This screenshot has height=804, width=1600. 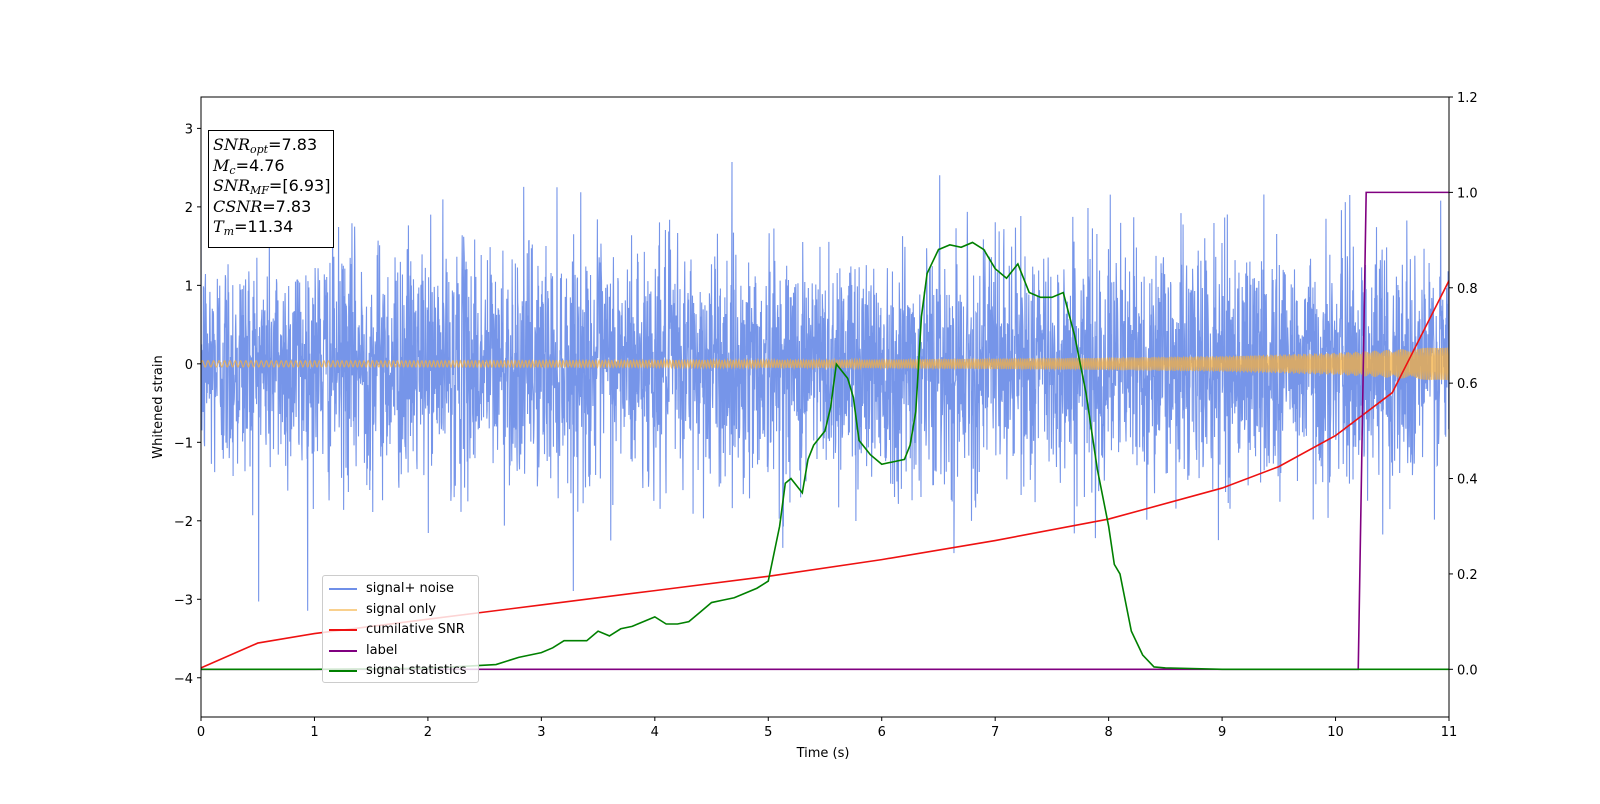 What do you see at coordinates (189, 208) in the screenshot?
I see `y-tick-label: 2` at bounding box center [189, 208].